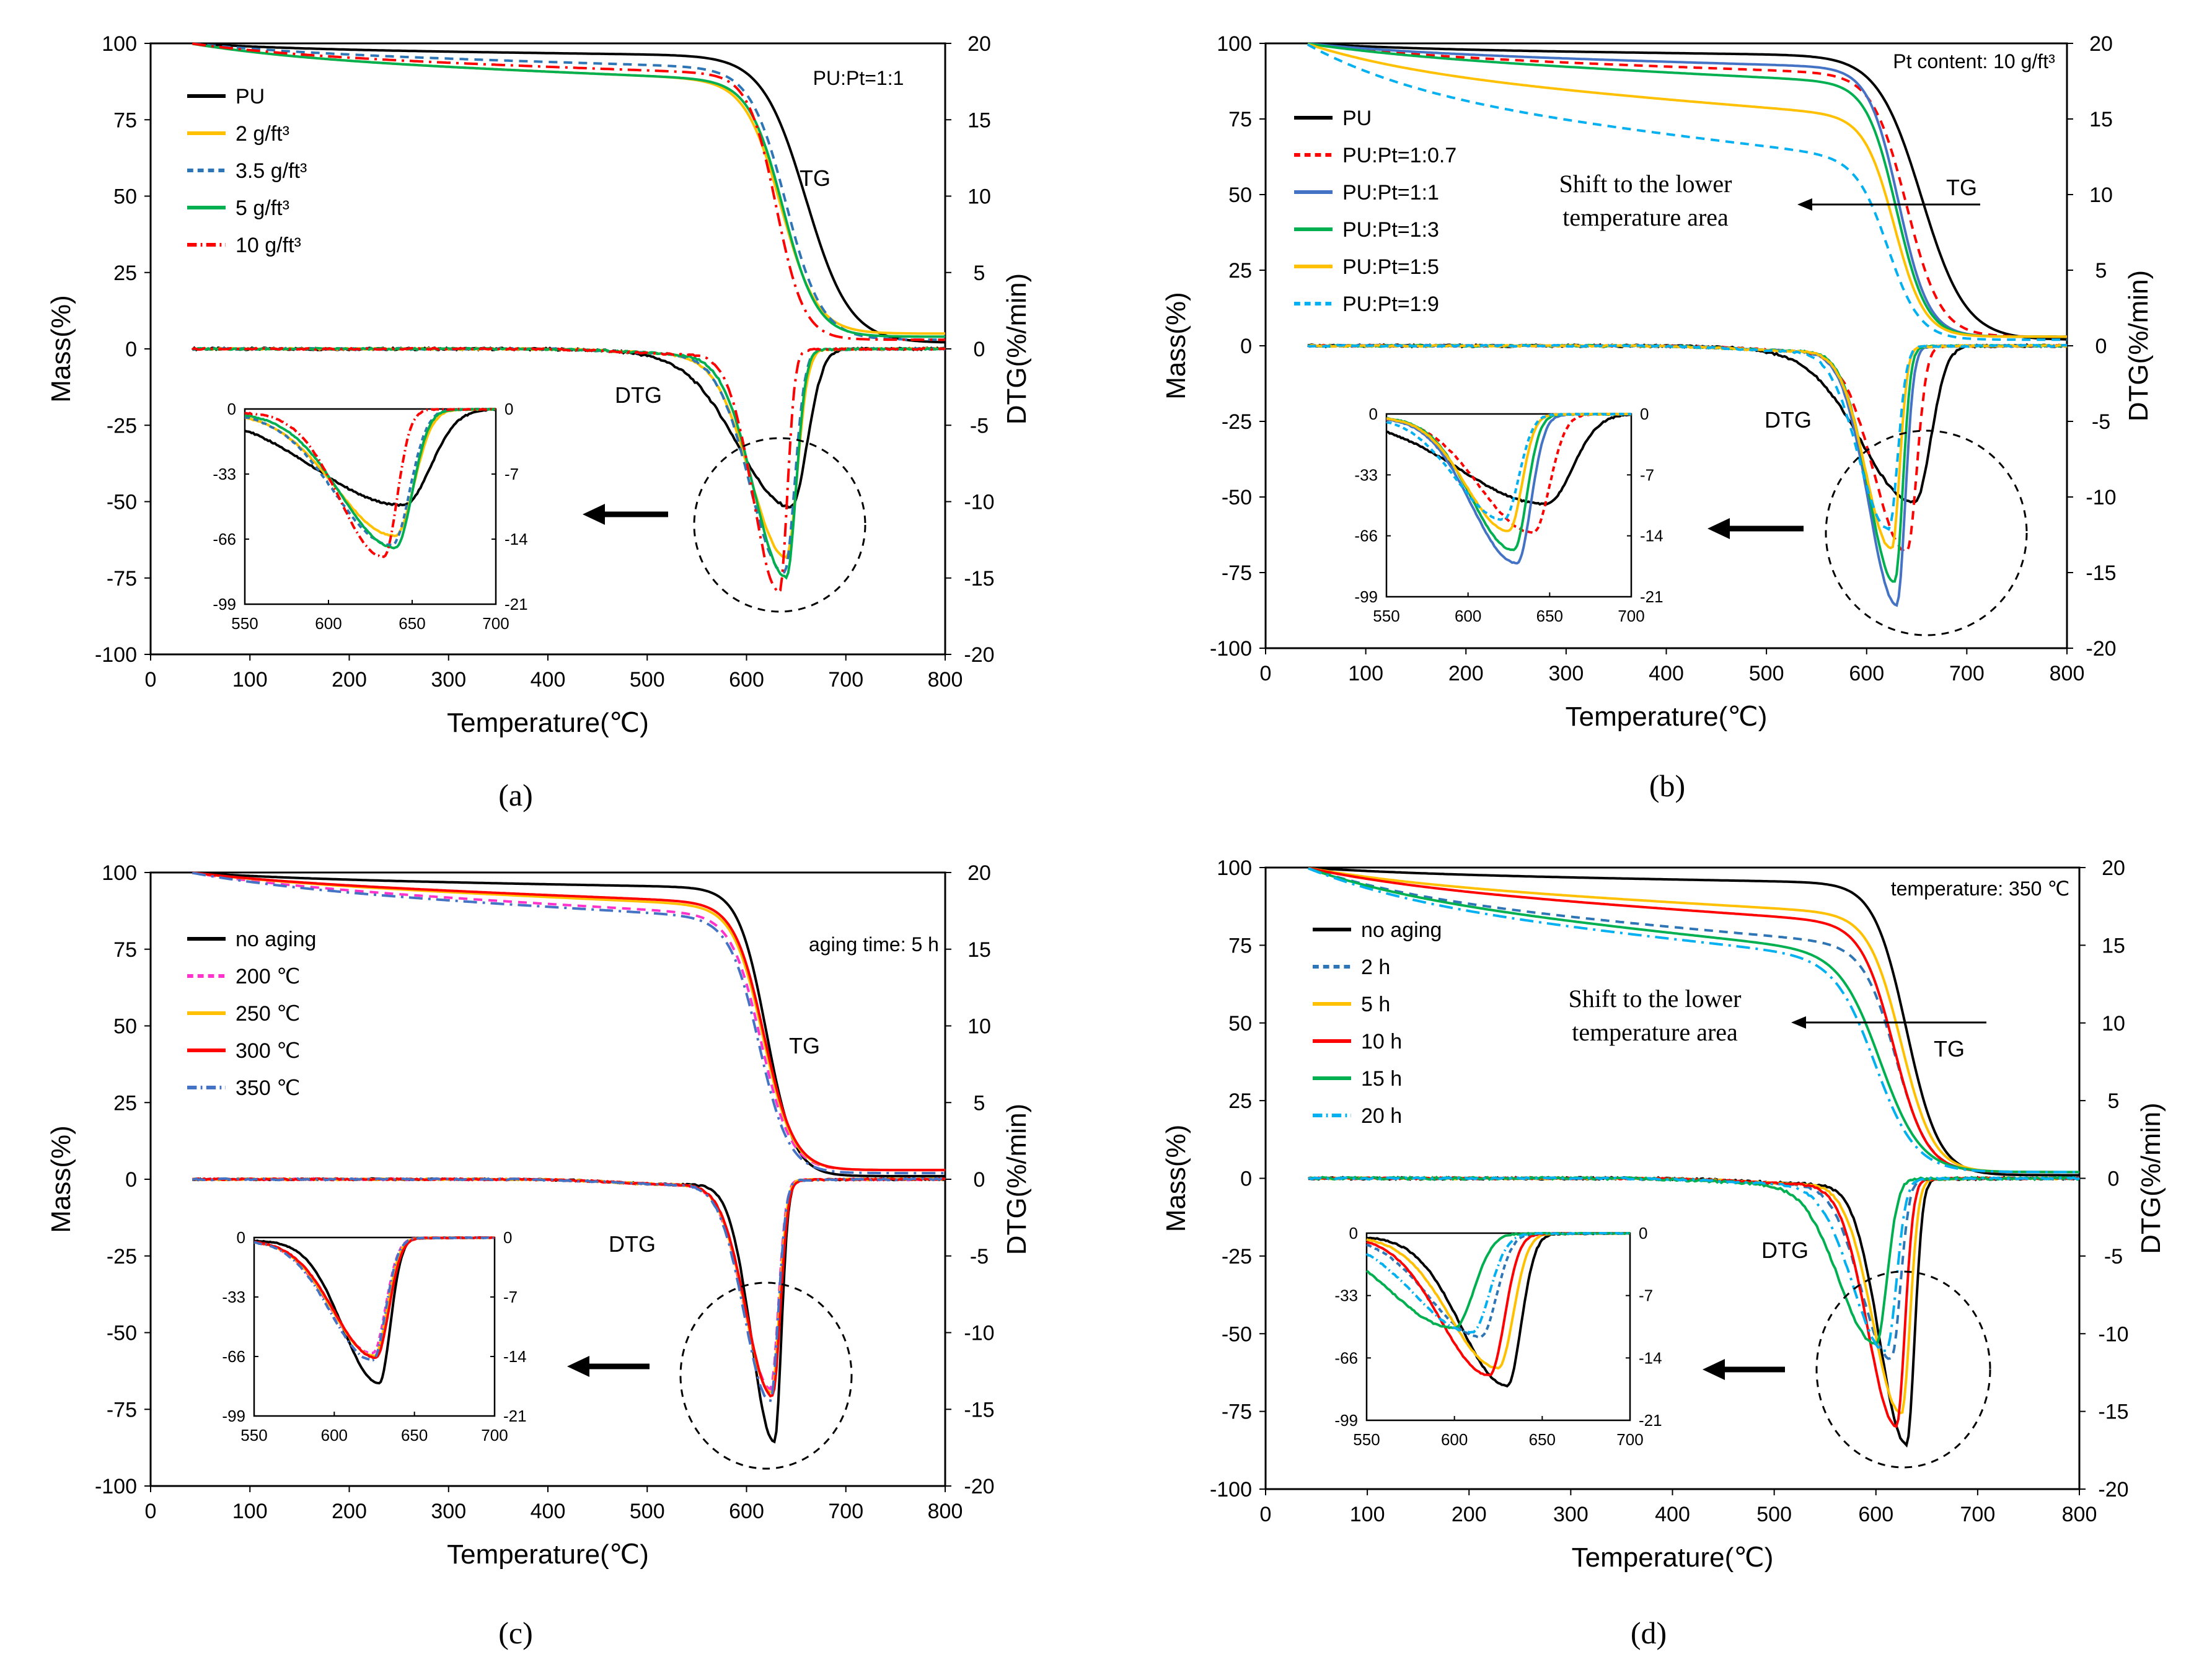 Image resolution: width=2212 pixels, height=1675 pixels. I want to click on tg-curve-300 ℃, so click(568, 1021).